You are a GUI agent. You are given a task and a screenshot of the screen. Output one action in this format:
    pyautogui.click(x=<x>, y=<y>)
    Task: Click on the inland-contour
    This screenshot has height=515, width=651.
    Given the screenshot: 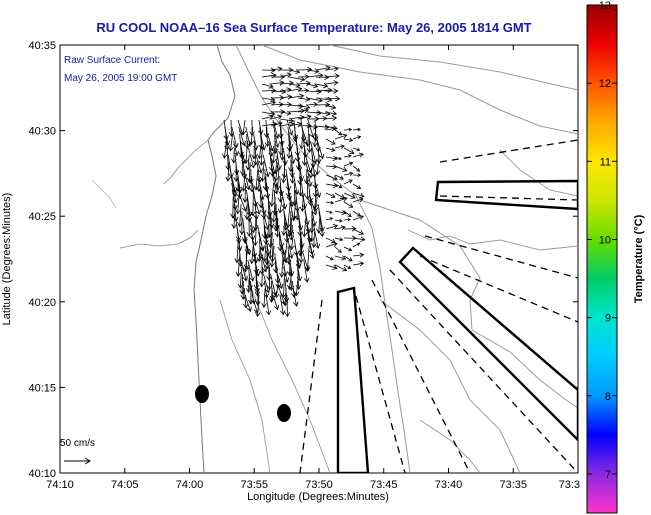 What is the action you would take?
    pyautogui.click(x=104, y=194)
    